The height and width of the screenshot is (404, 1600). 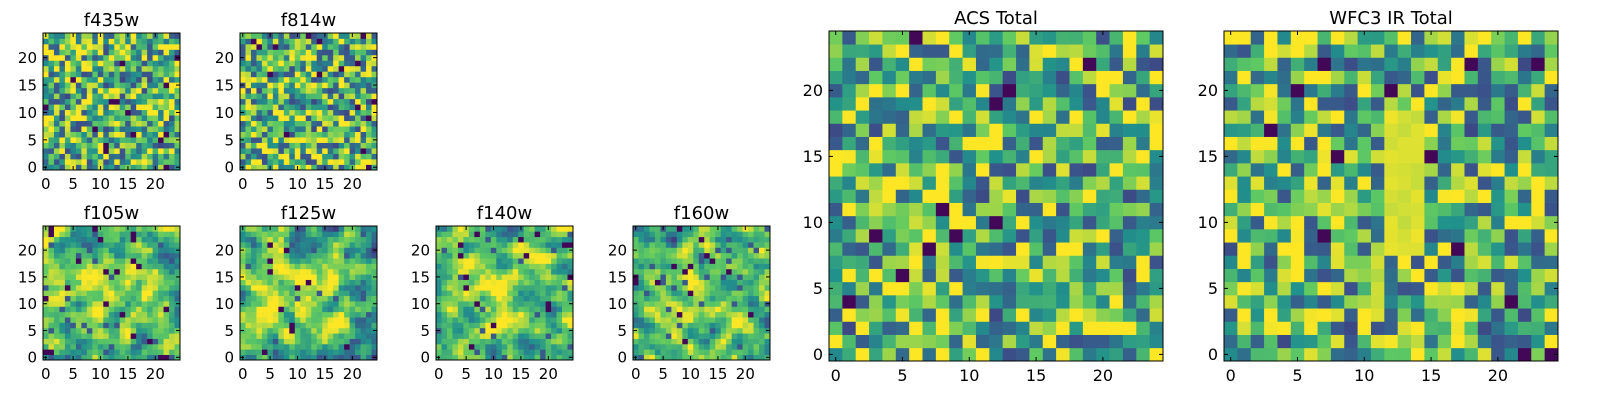 What do you see at coordinates (32, 358) in the screenshot?
I see `y-tick-label: 0` at bounding box center [32, 358].